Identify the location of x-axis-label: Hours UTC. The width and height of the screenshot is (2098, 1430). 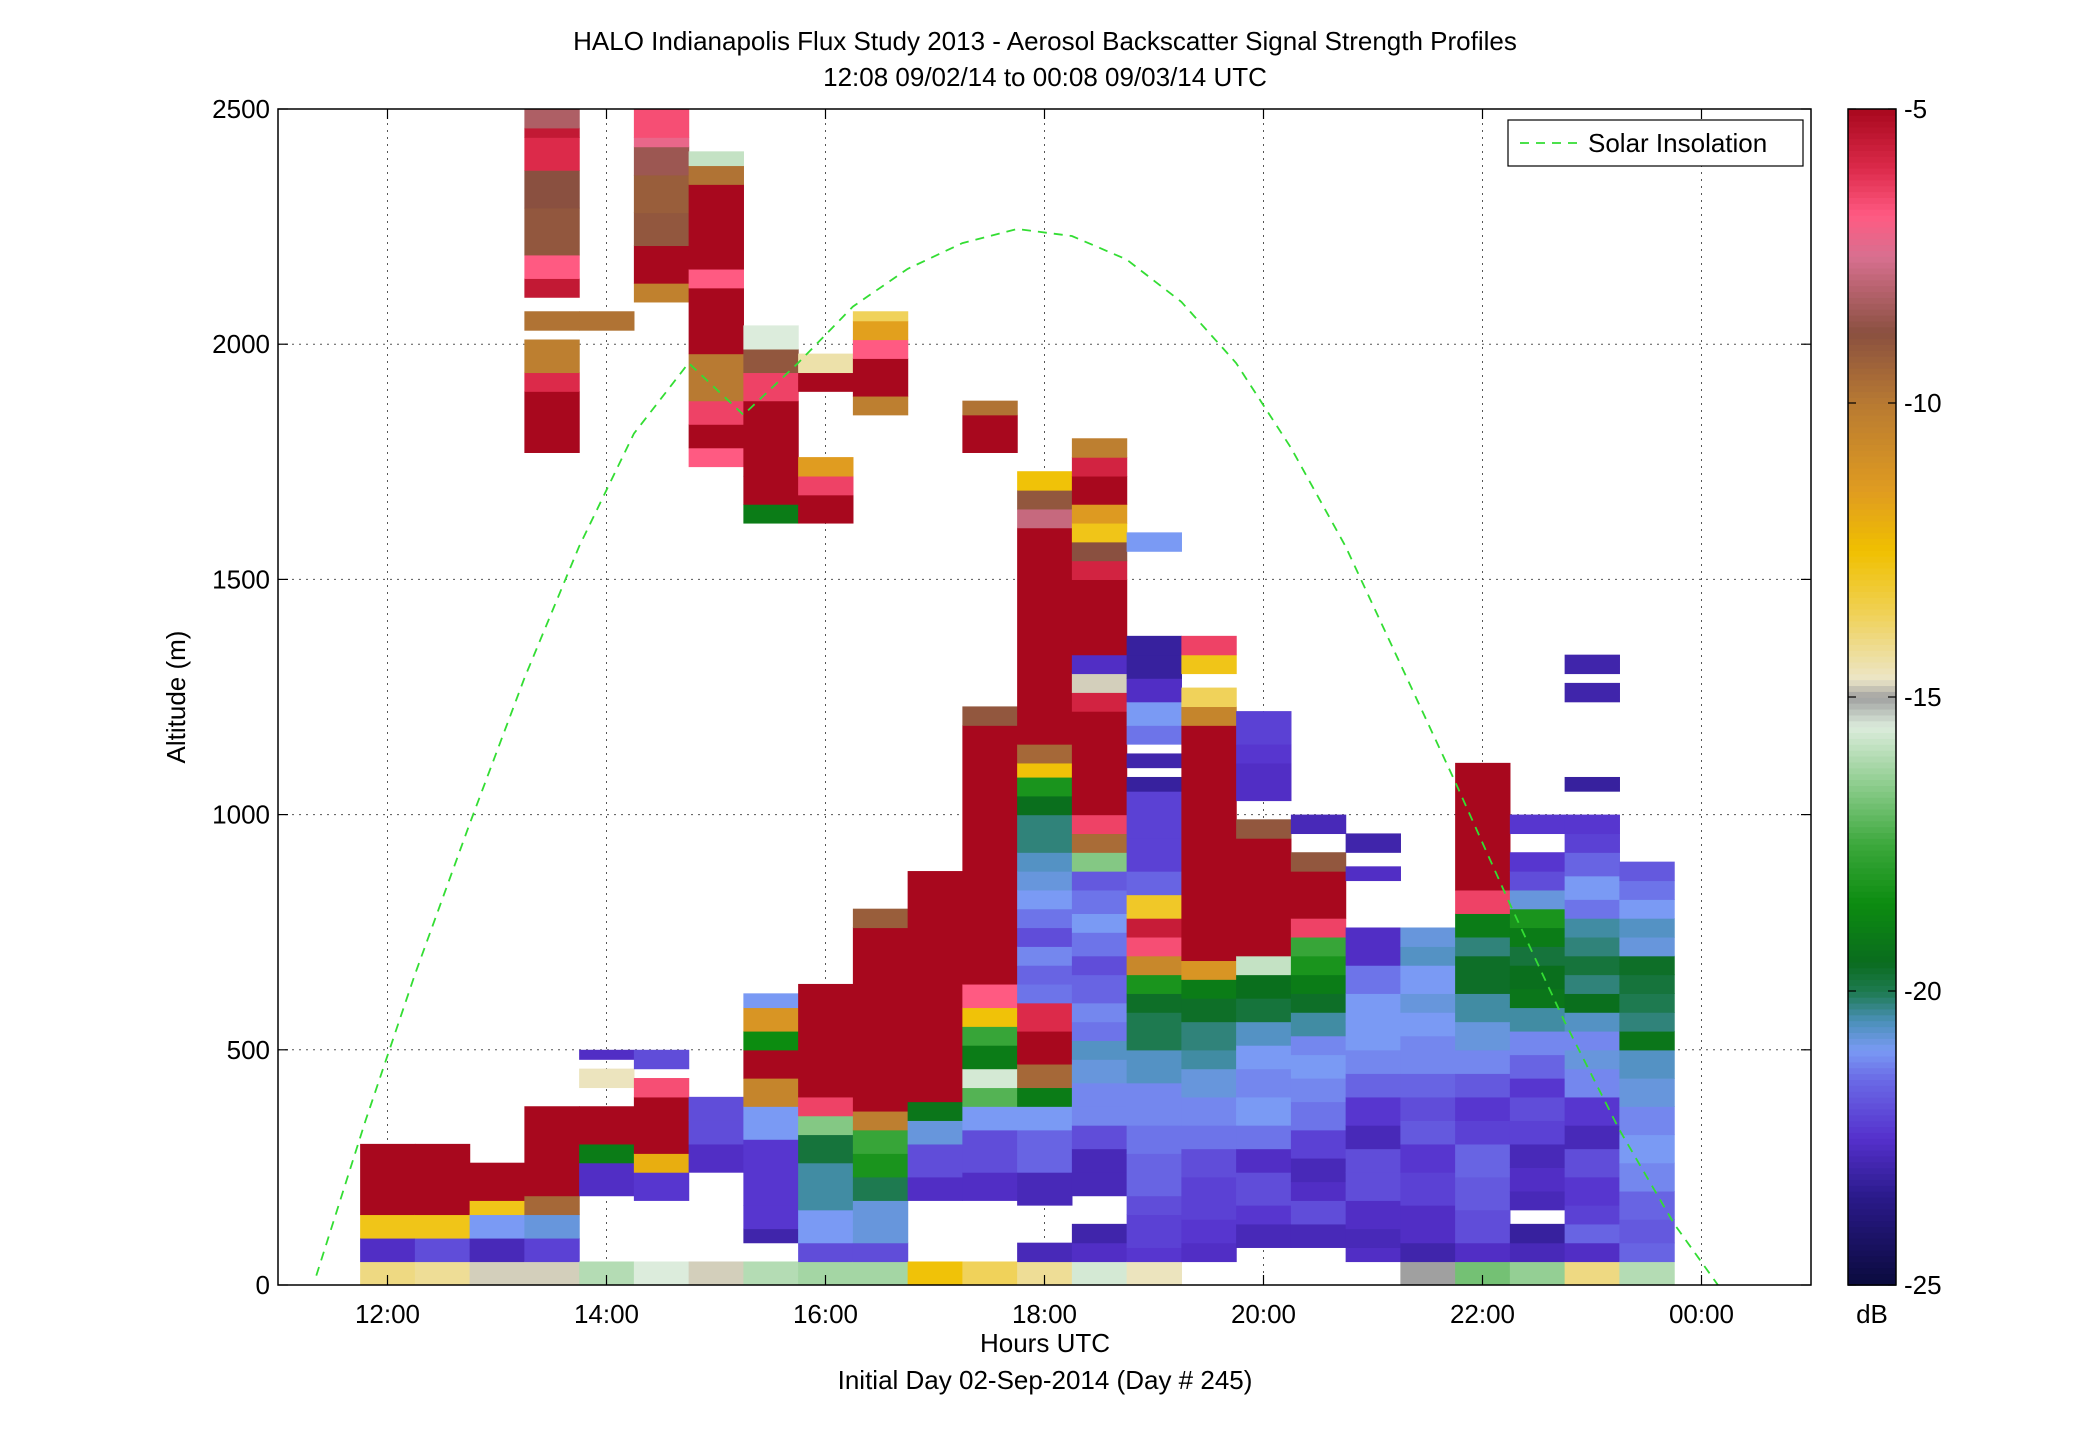
(1045, 1343).